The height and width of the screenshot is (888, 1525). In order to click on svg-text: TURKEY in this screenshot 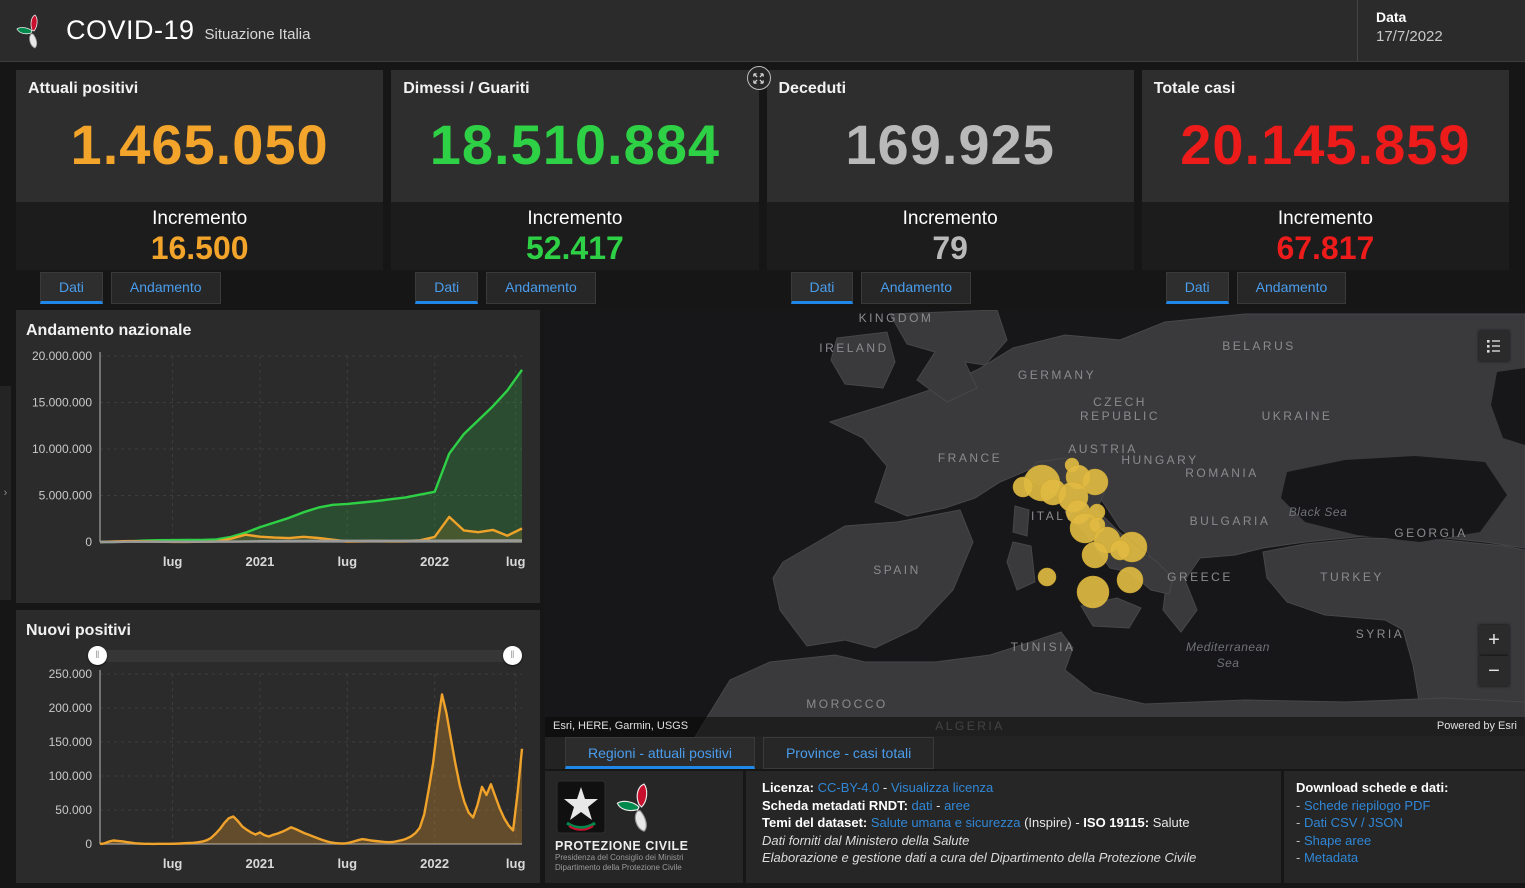, I will do `click(1352, 577)`.